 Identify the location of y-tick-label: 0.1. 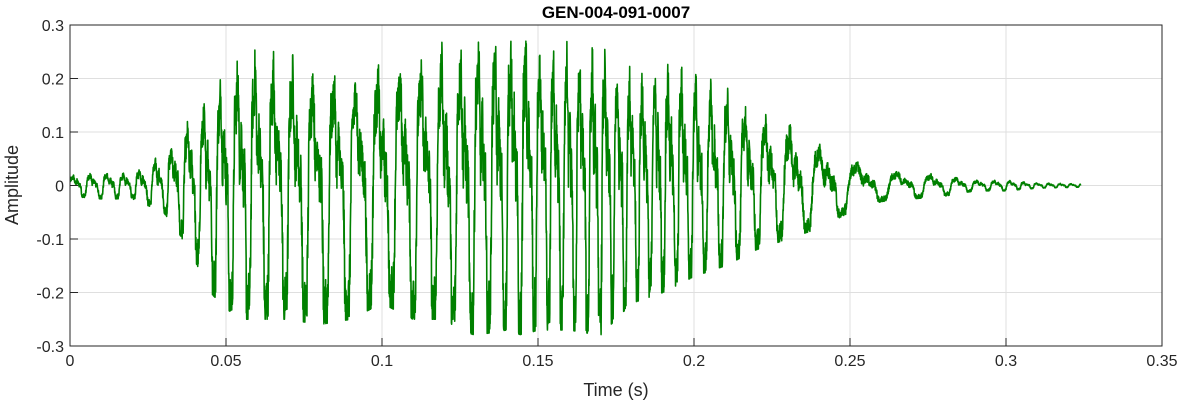
(53, 133).